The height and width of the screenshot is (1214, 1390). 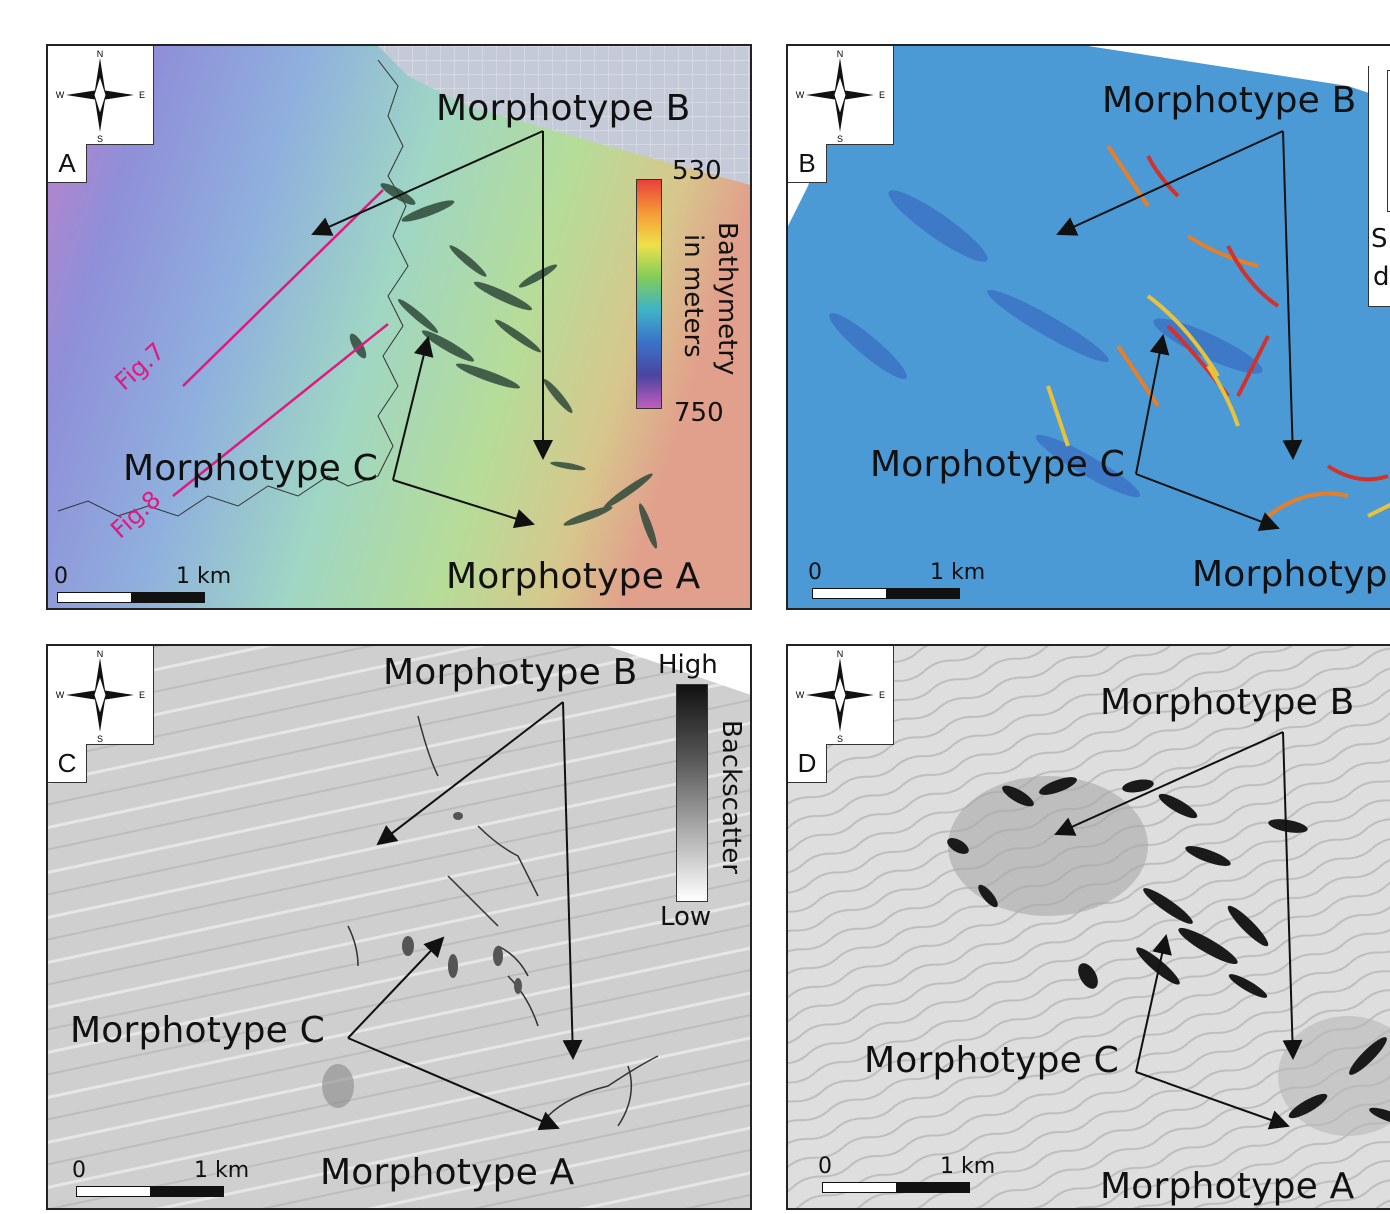 What do you see at coordinates (1388, 141) in the screenshot?
I see `slope-color-scale` at bounding box center [1388, 141].